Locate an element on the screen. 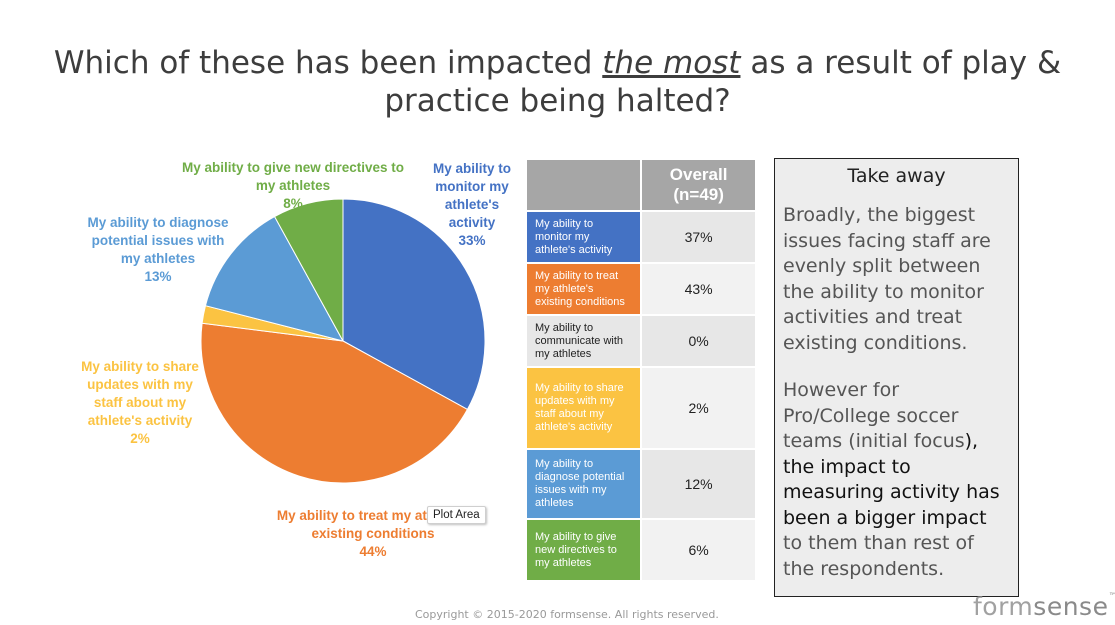 This screenshot has height=625, width=1115. table-header-blank is located at coordinates (583, 185).